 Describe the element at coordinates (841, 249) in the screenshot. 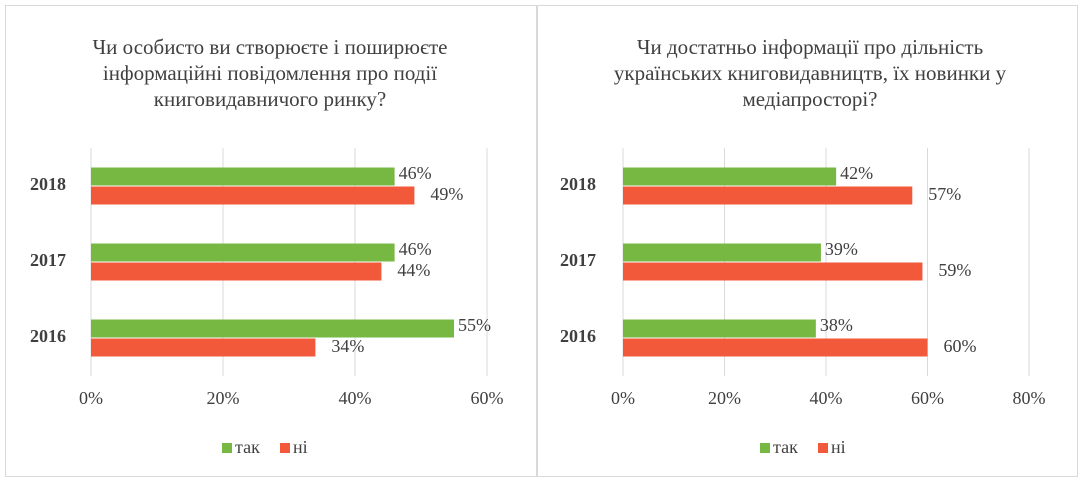

I see `value-label: 39%` at that location.